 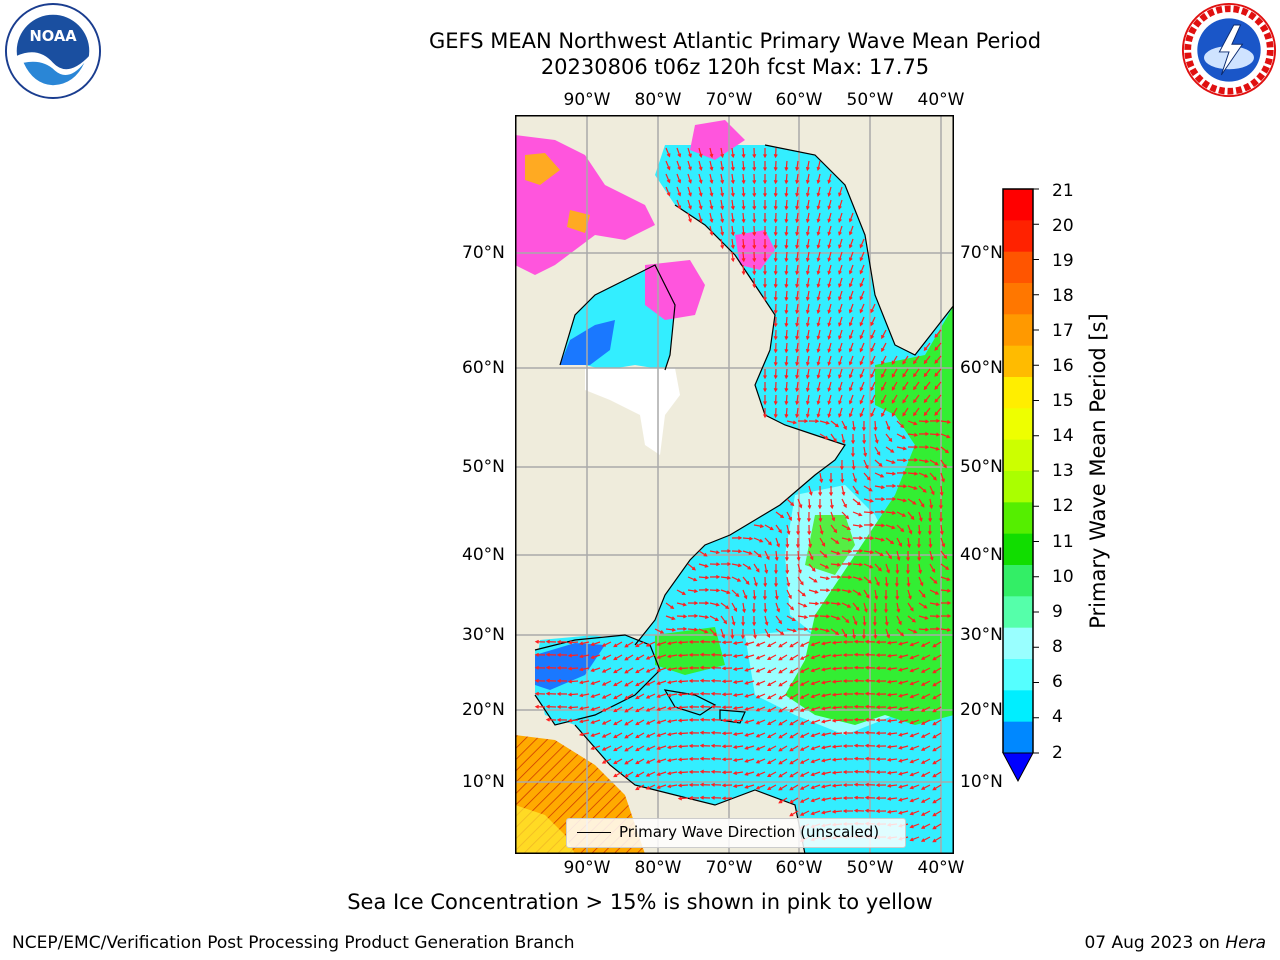 What do you see at coordinates (1063, 506) in the screenshot?
I see `colorbar-tick: 12` at bounding box center [1063, 506].